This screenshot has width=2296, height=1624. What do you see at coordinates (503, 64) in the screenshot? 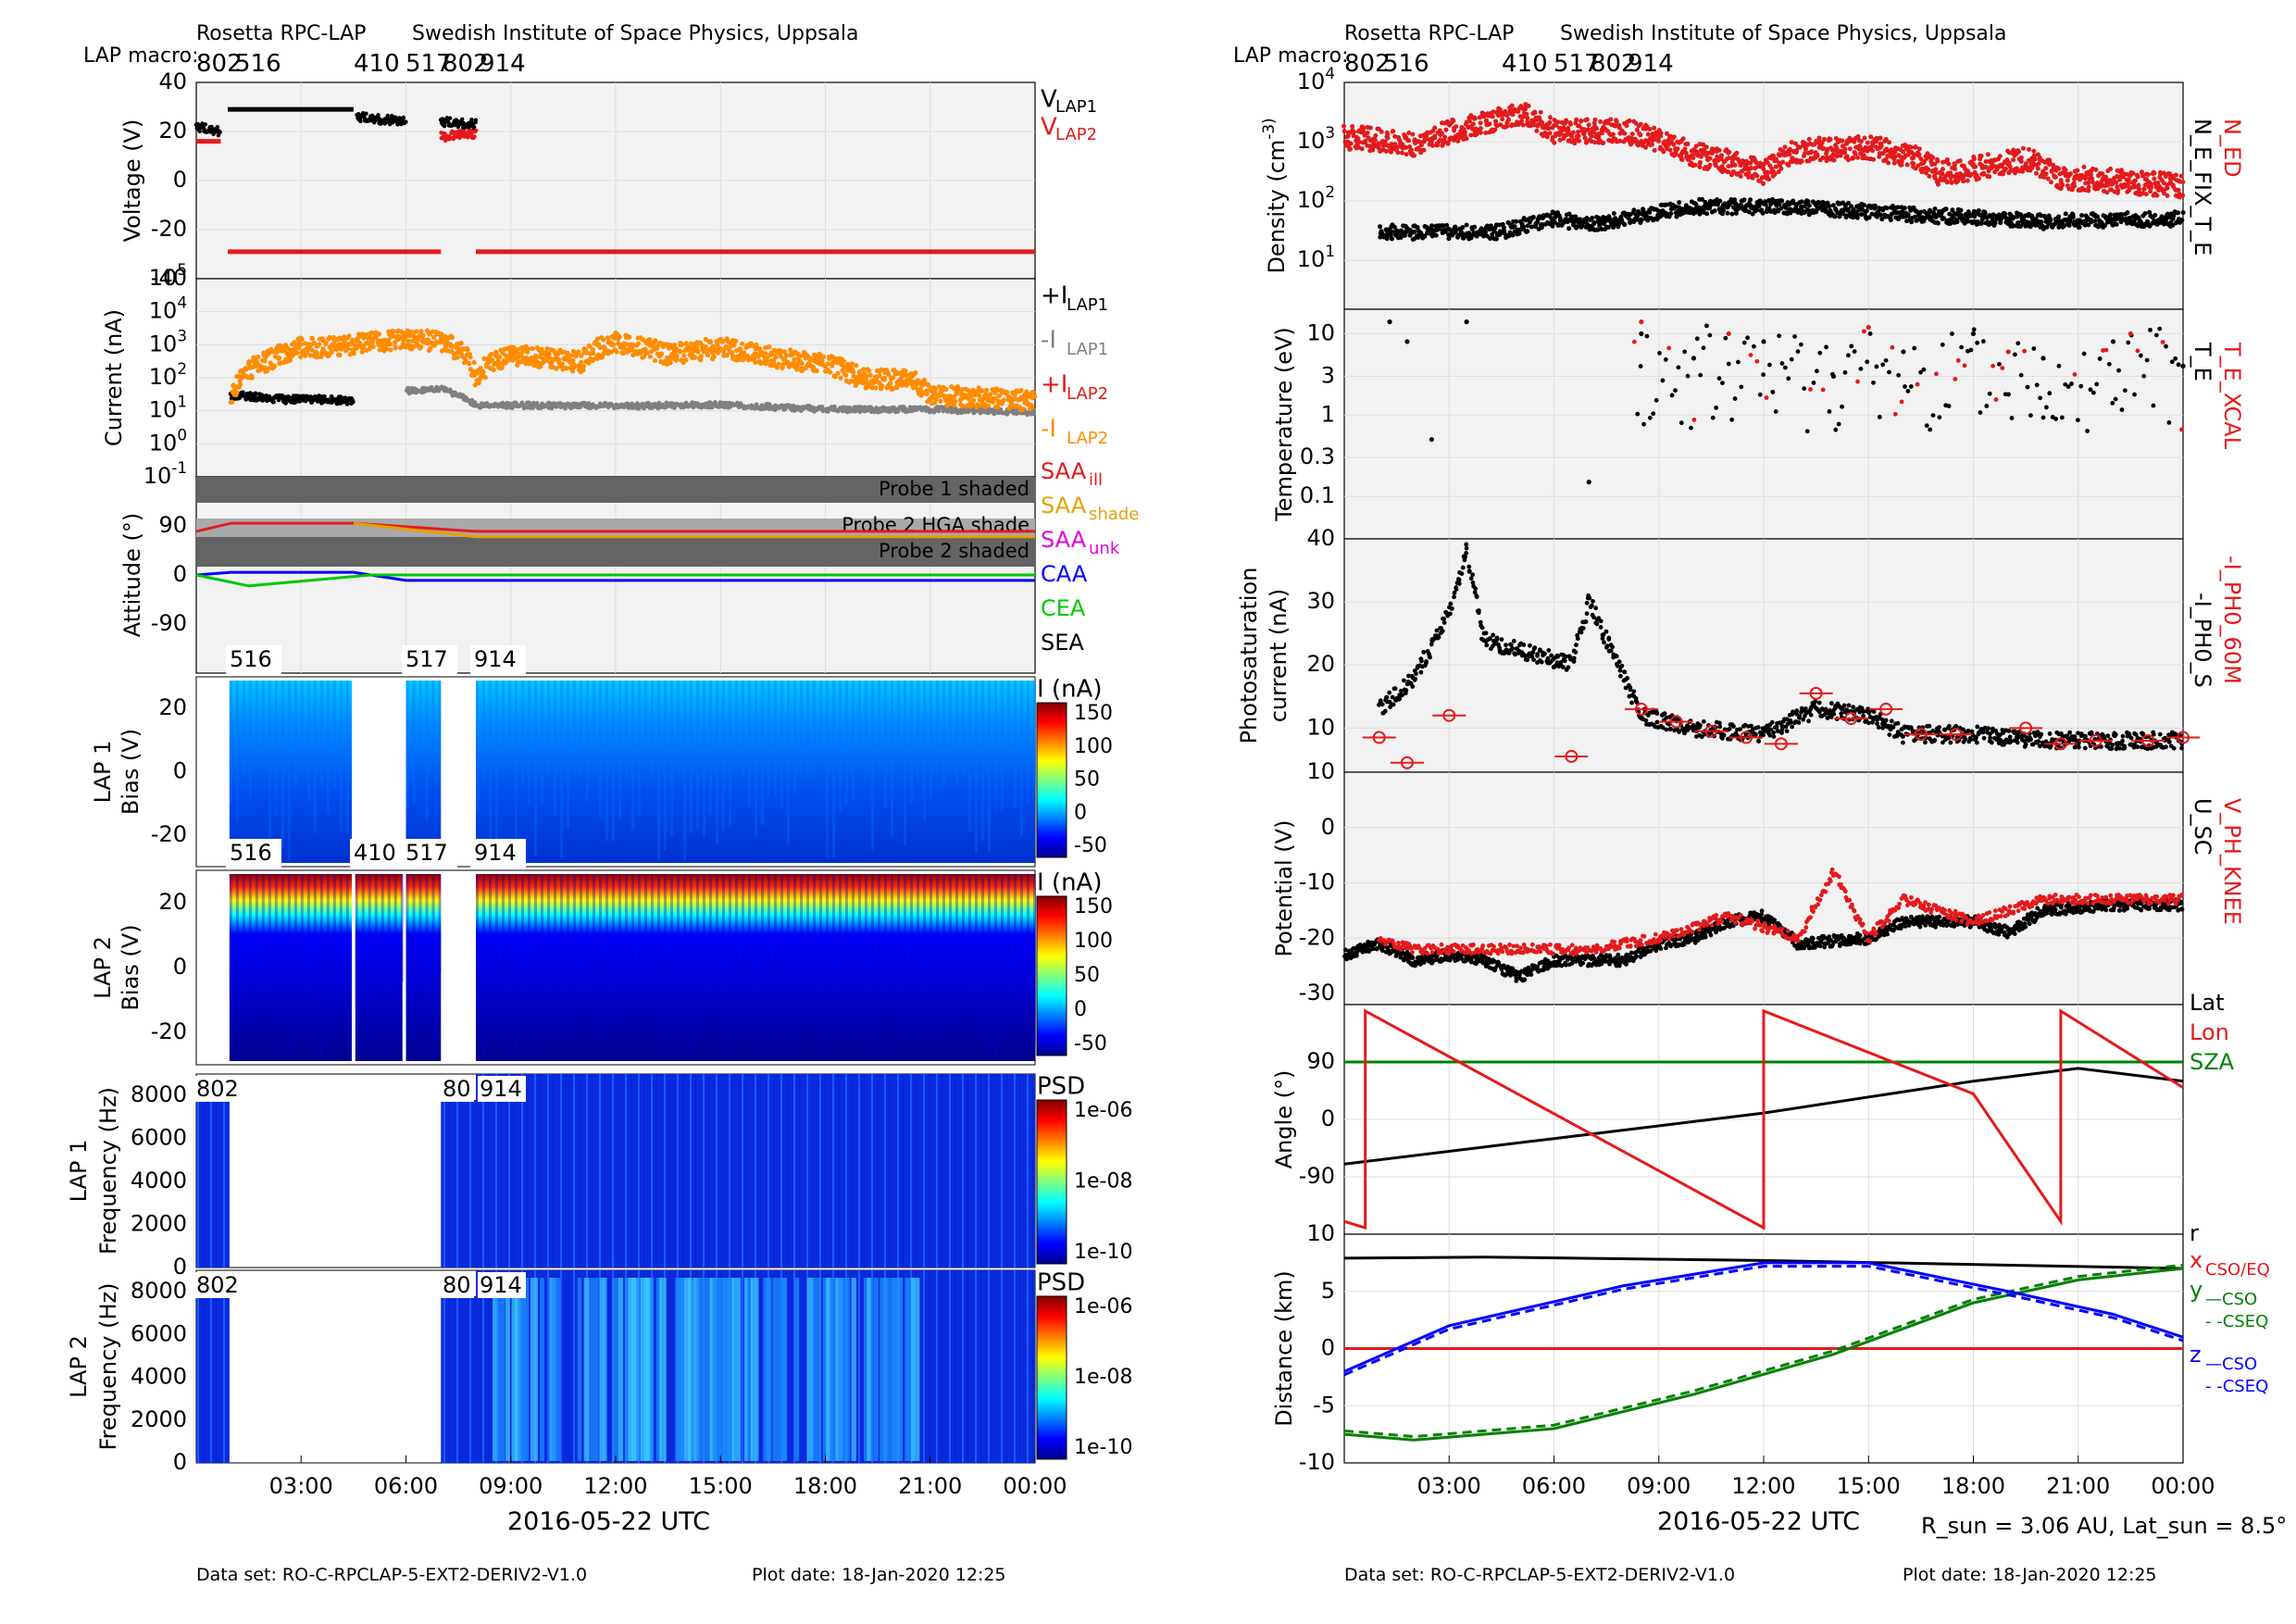
I see `left-macro-5: 914` at bounding box center [503, 64].